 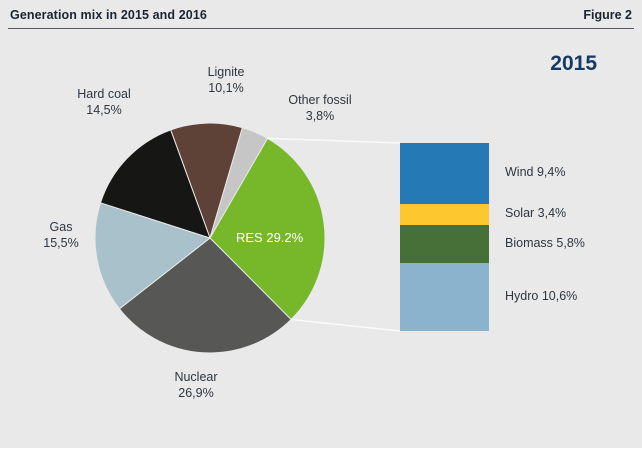 What do you see at coordinates (541, 296) in the screenshot?
I see `bar-label-hydro: Hydro 10,6%` at bounding box center [541, 296].